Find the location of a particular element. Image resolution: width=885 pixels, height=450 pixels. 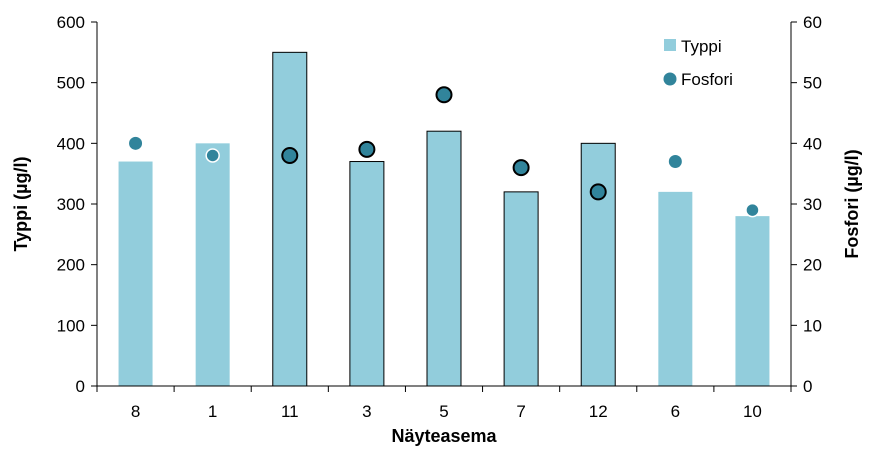

right-y-tick-label: 60 is located at coordinates (812, 22).